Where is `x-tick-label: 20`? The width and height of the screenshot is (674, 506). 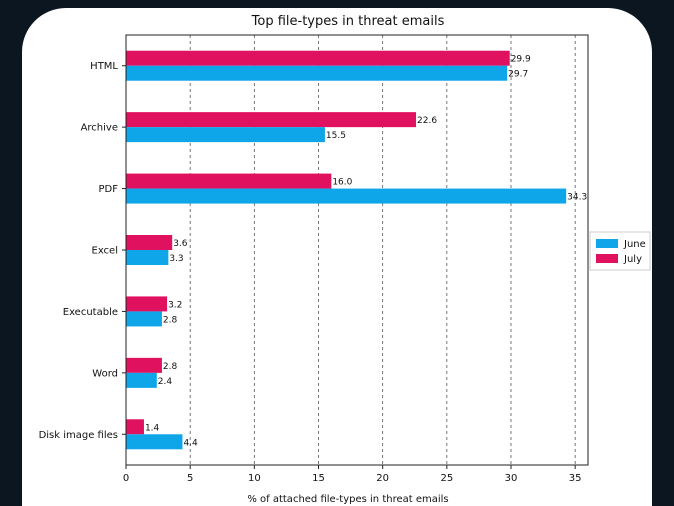 x-tick-label: 20 is located at coordinates (382, 478).